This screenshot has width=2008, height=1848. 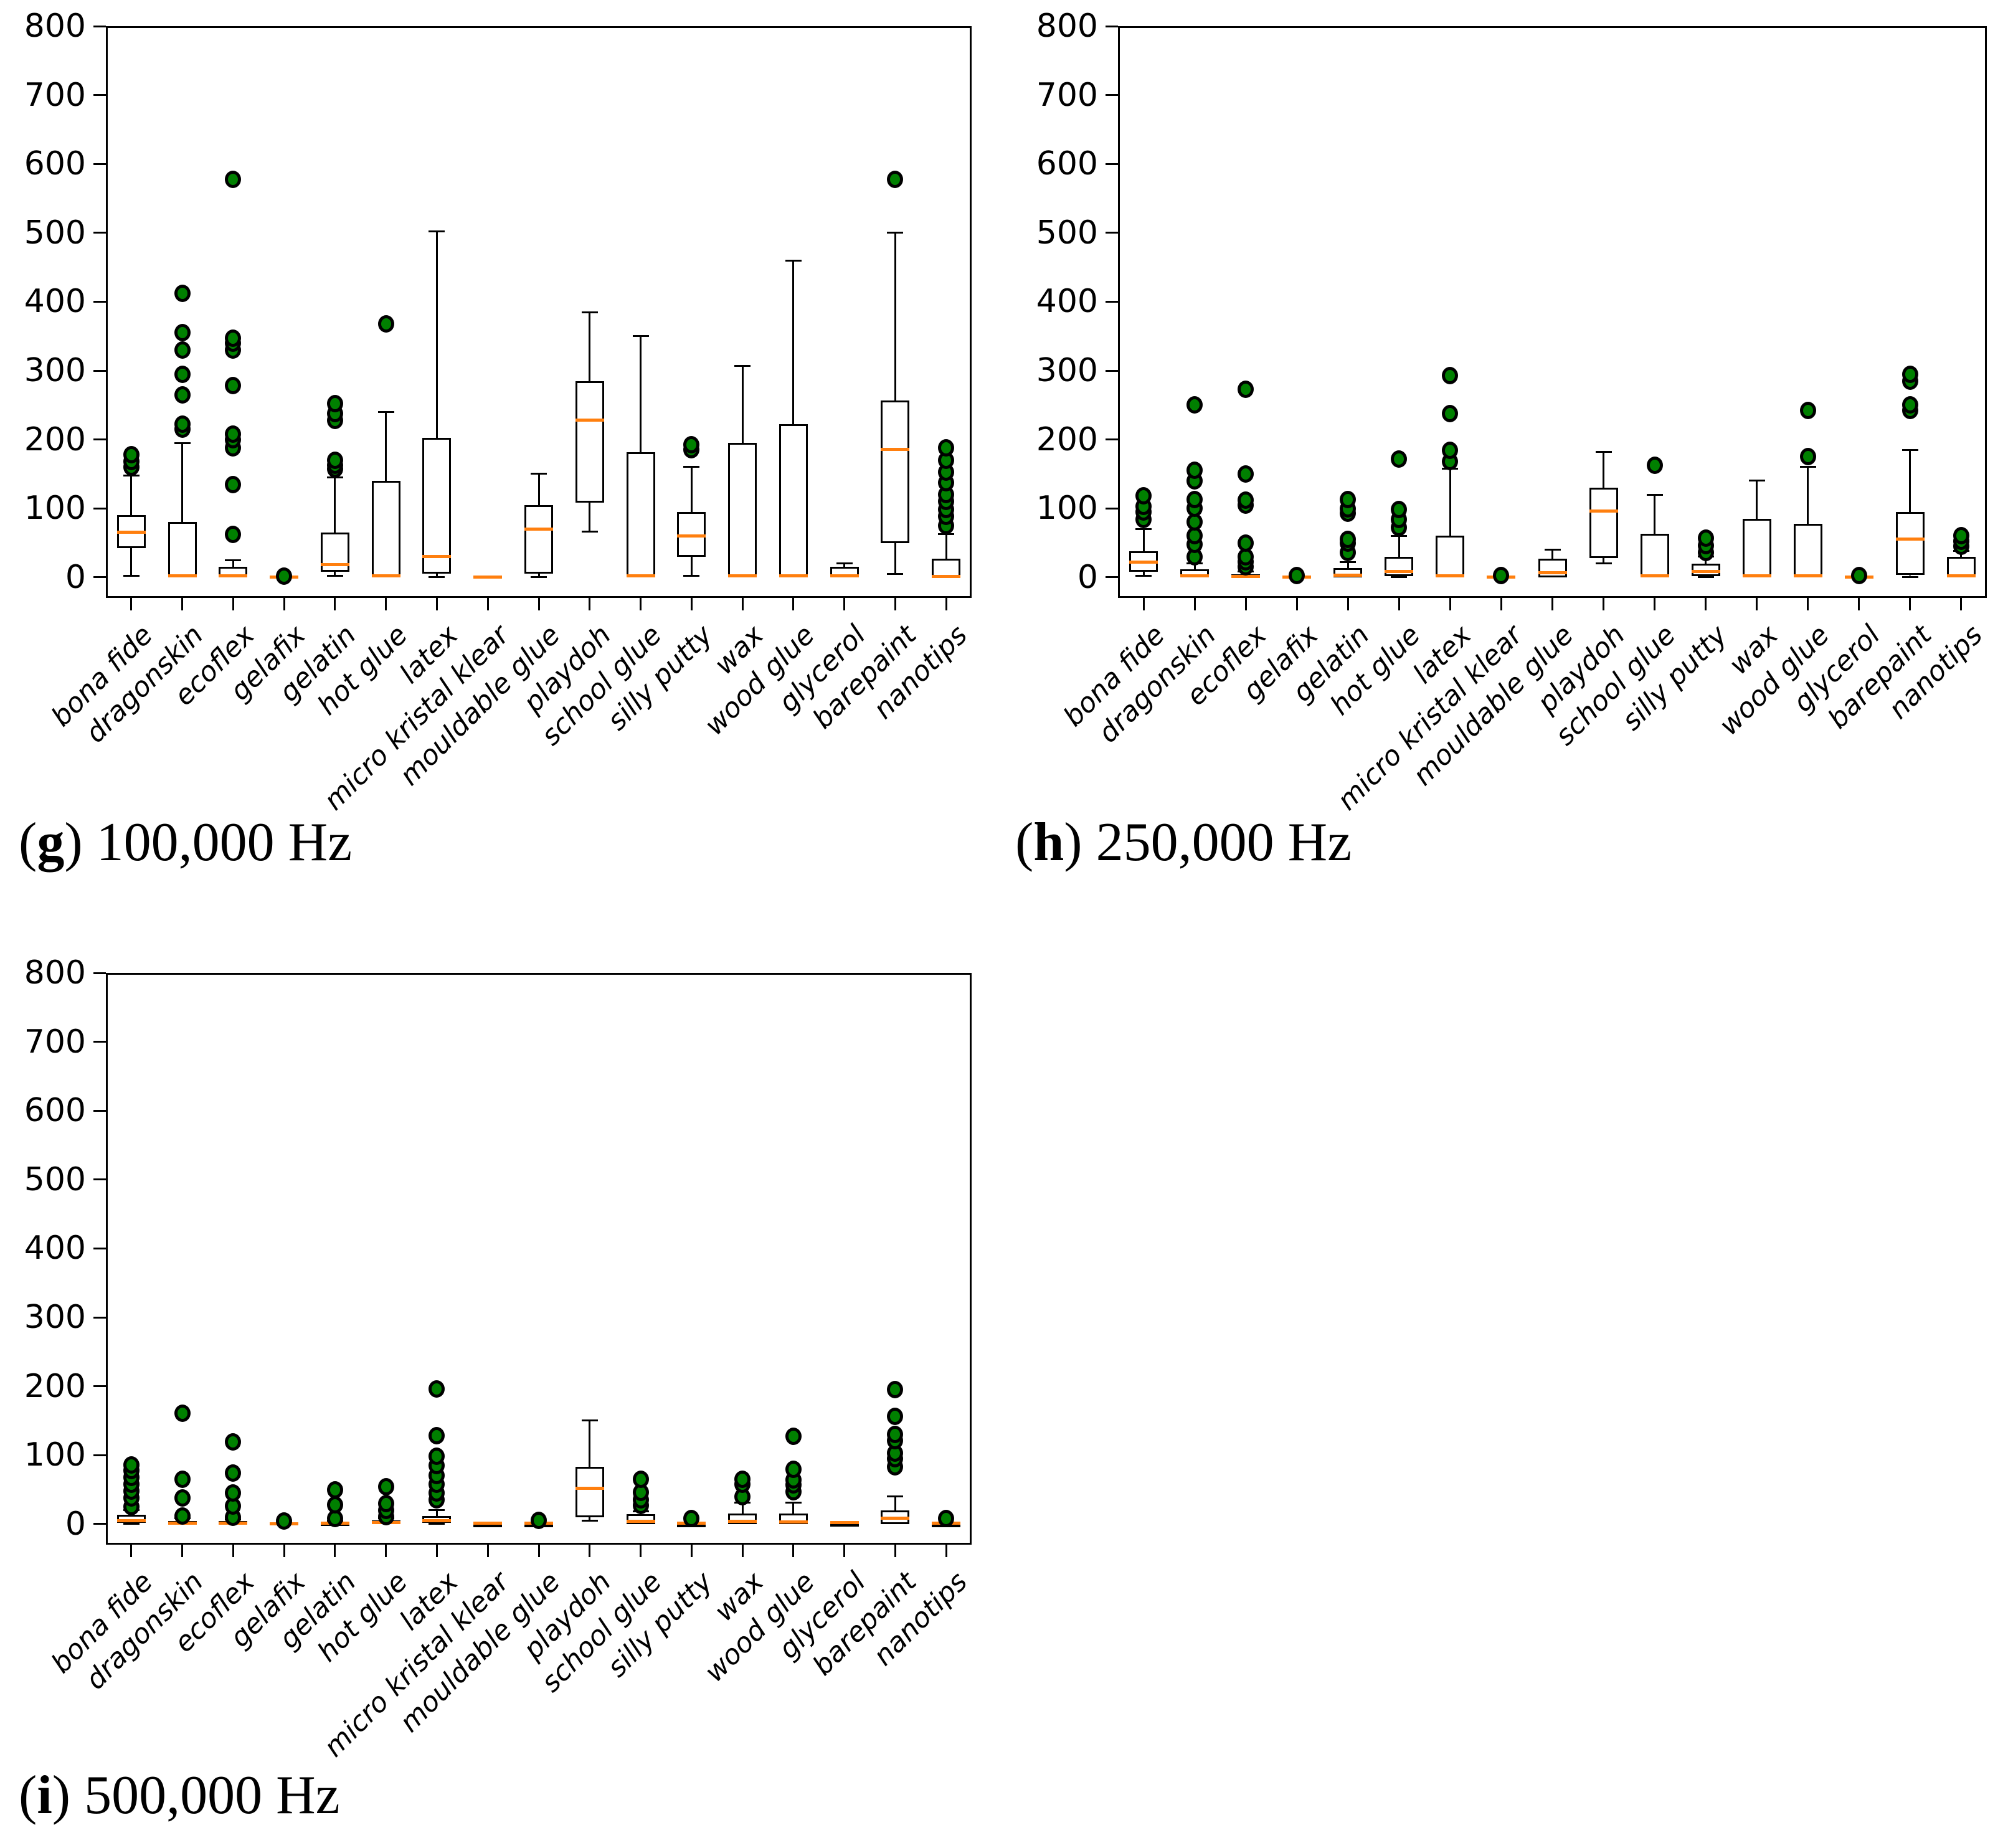 I want to click on y-tick-label: 200, so click(x=55, y=439).